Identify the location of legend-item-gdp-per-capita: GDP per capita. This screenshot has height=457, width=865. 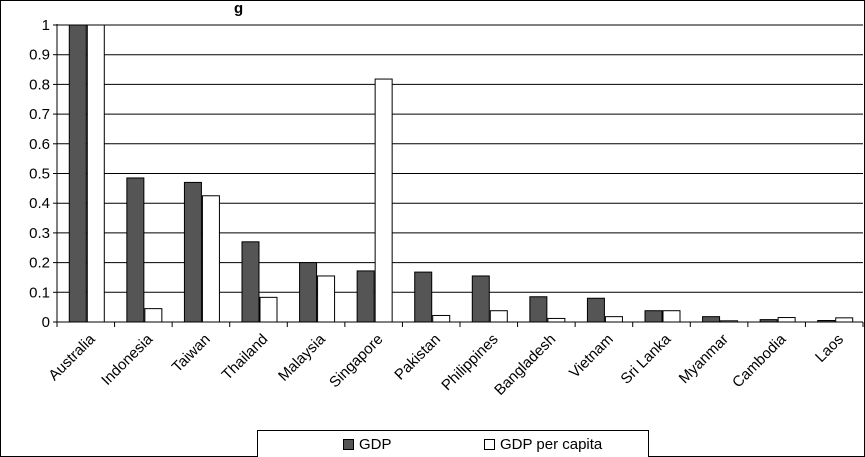
(543, 444).